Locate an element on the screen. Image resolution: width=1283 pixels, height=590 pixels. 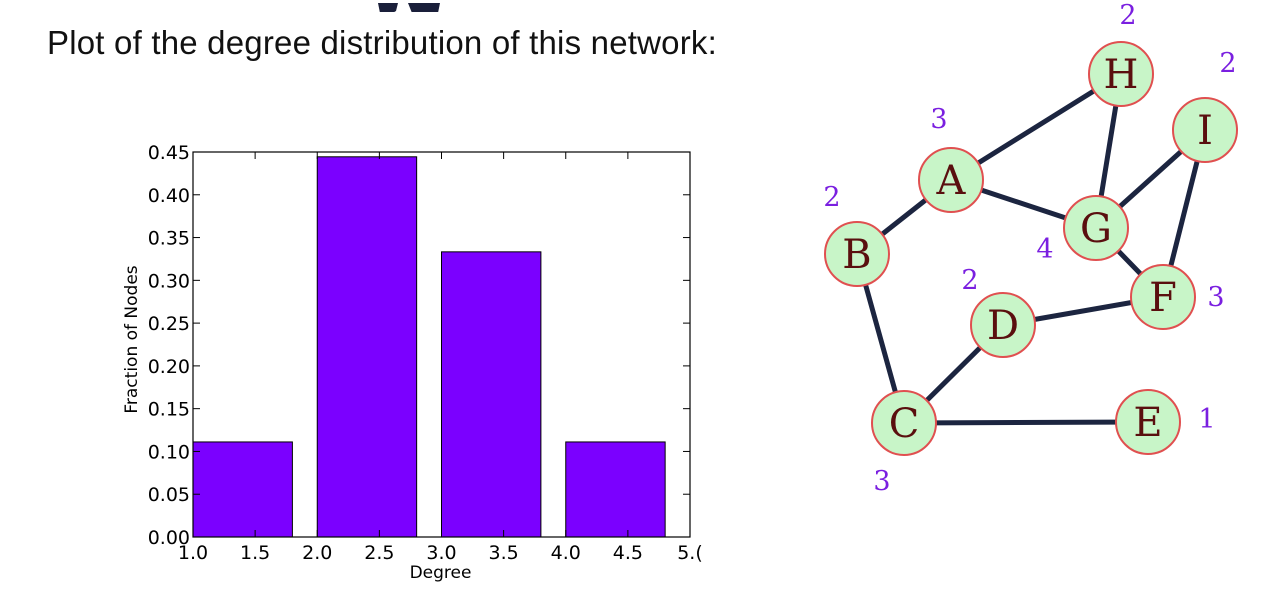
node-C: C3 is located at coordinates (904, 443).